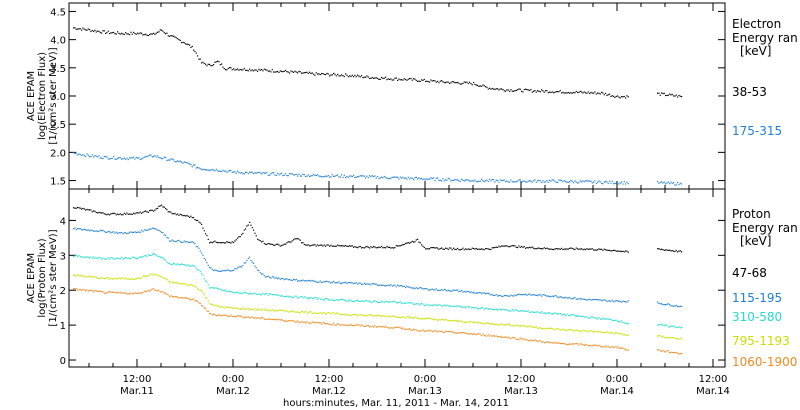  I want to click on proton-legend-title: Proton, so click(751, 214).